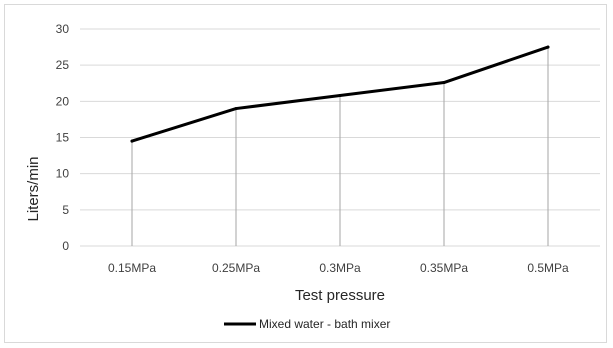  I want to click on y-tick-label: 15, so click(63, 138).